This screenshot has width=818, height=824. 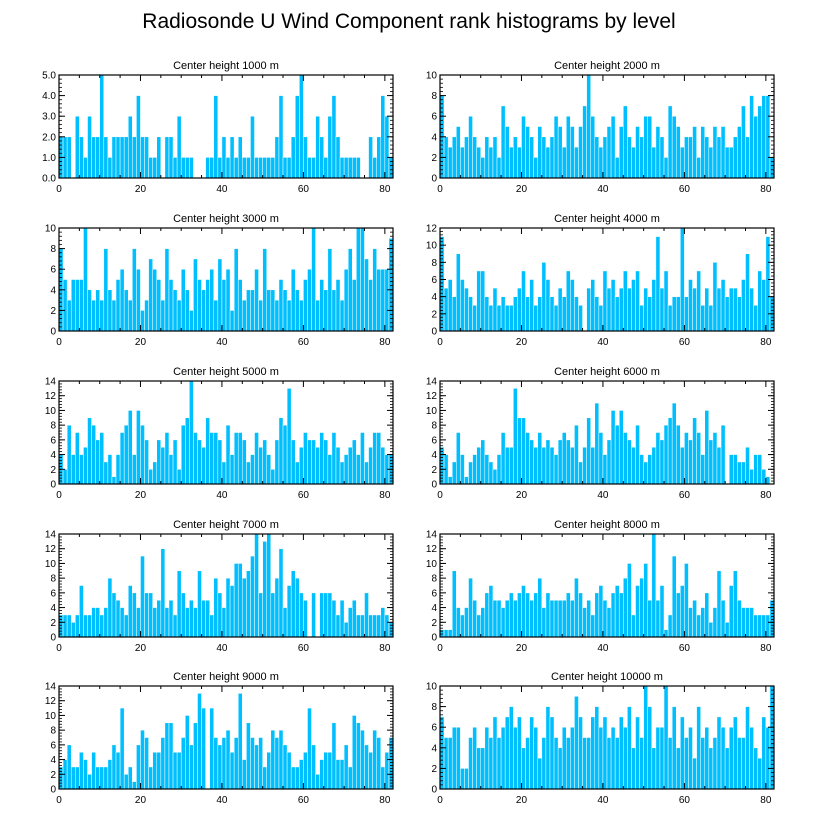 I want to click on y-tick-label: 4.0, so click(x=49, y=96).